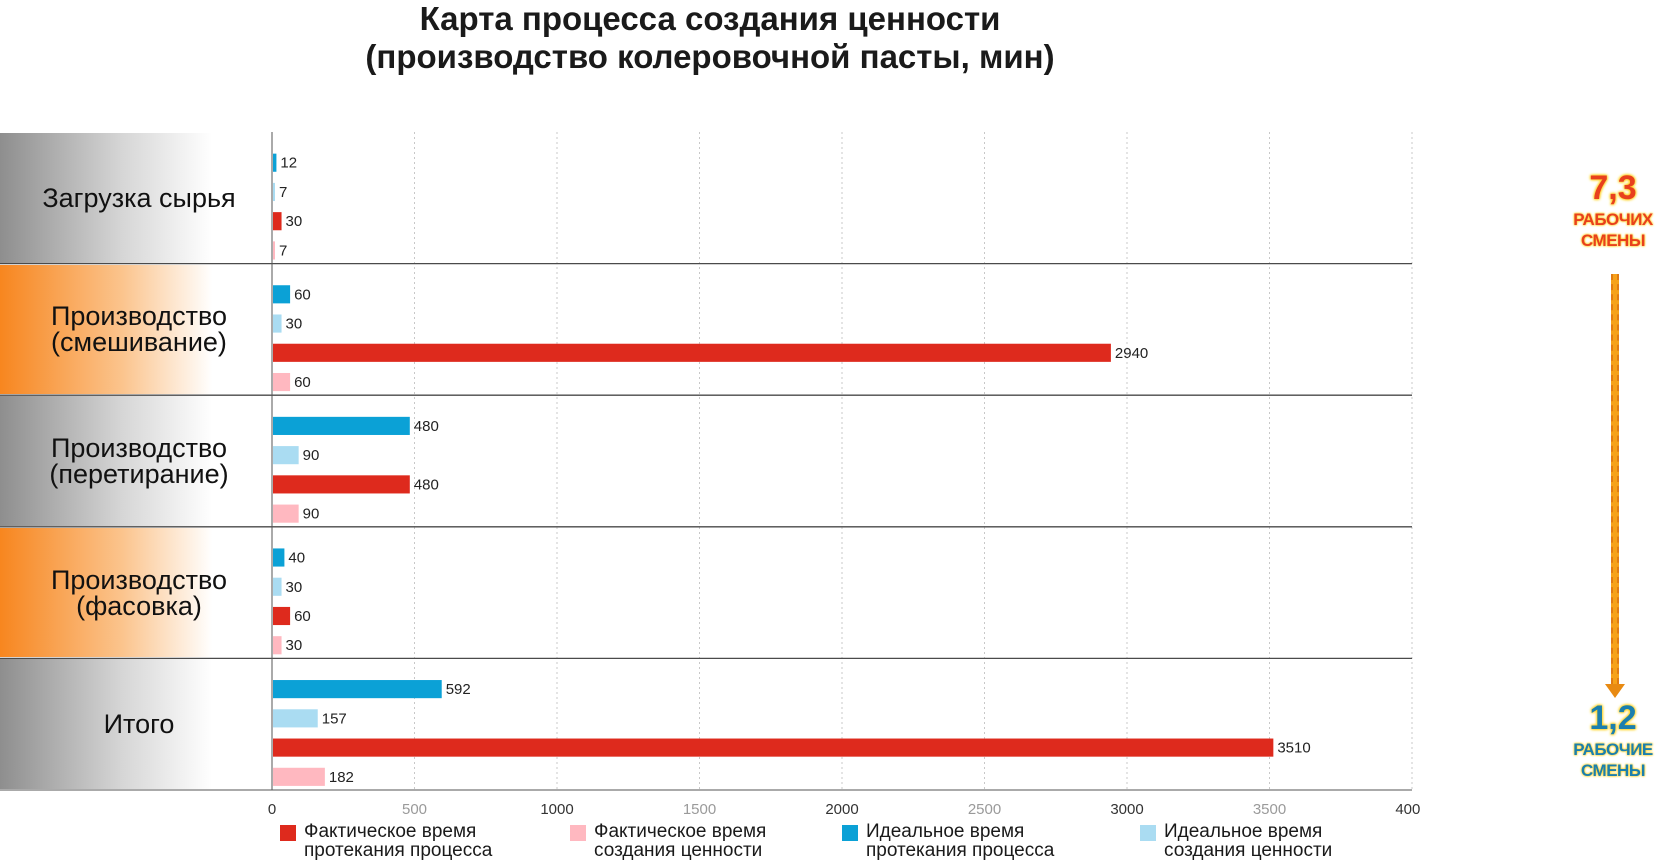 The height and width of the screenshot is (862, 1680). I want to click on category-label: Производство (фасовка), so click(136, 592).